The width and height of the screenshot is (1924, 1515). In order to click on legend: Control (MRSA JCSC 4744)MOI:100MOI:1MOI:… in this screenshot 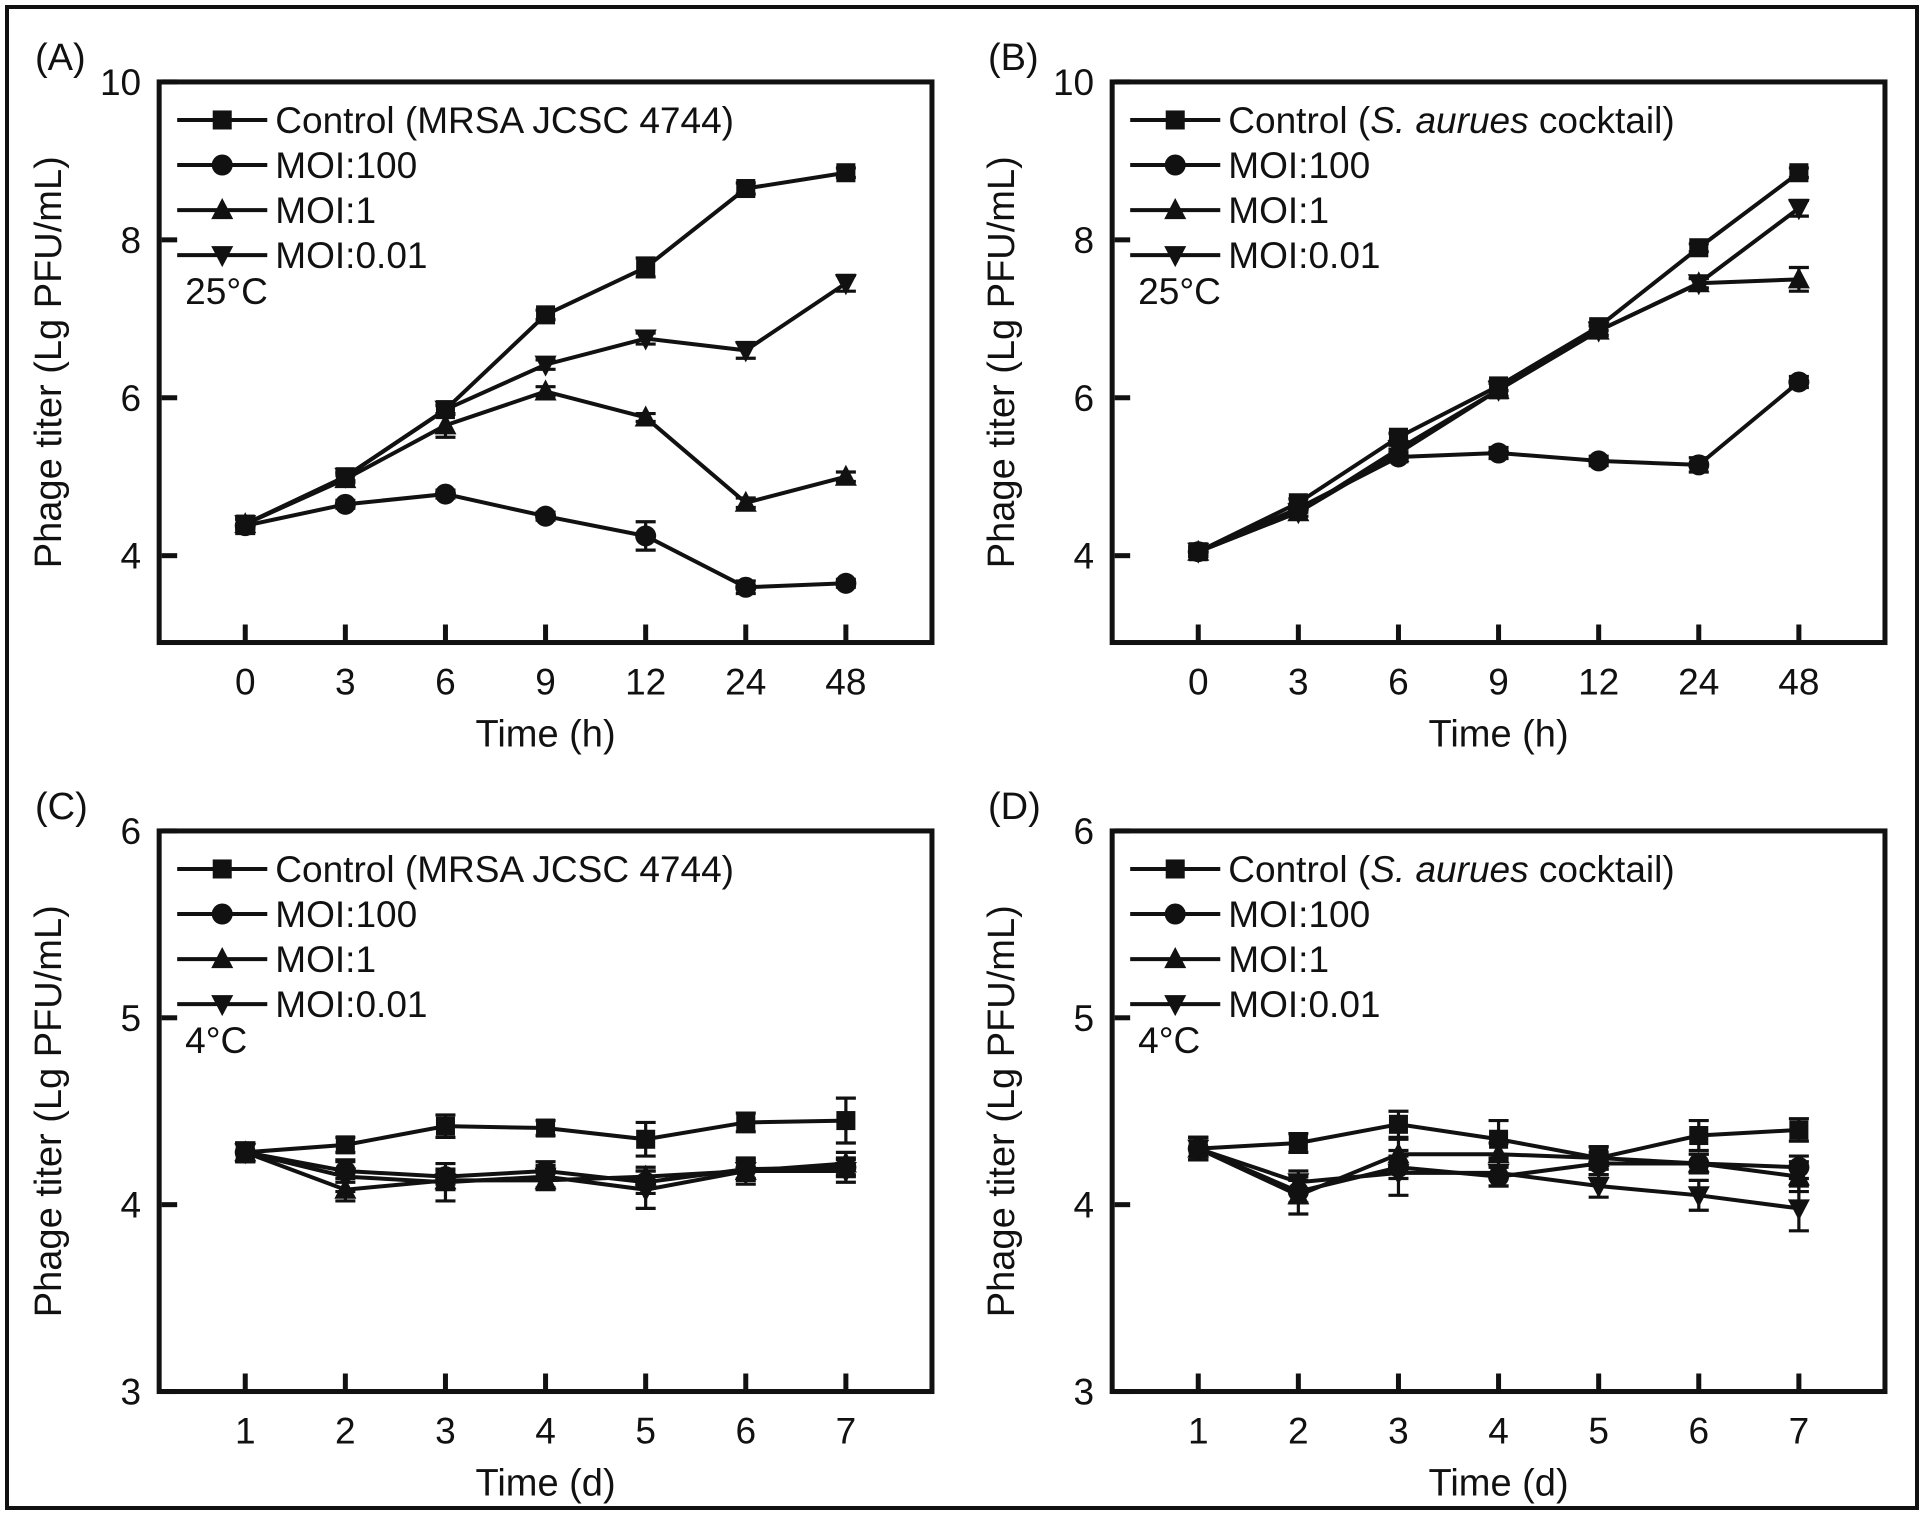, I will do `click(455, 936)`.